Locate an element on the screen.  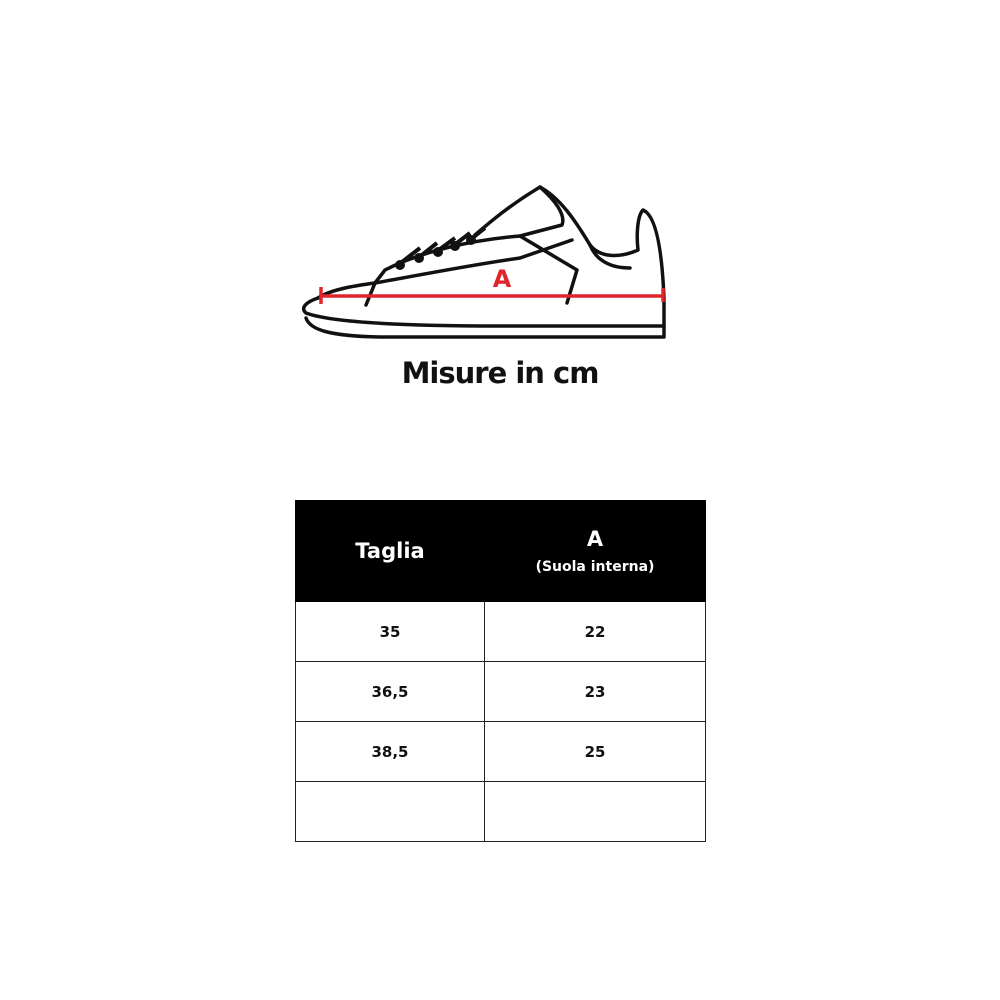
cell-a: 23 is located at coordinates (595, 691).